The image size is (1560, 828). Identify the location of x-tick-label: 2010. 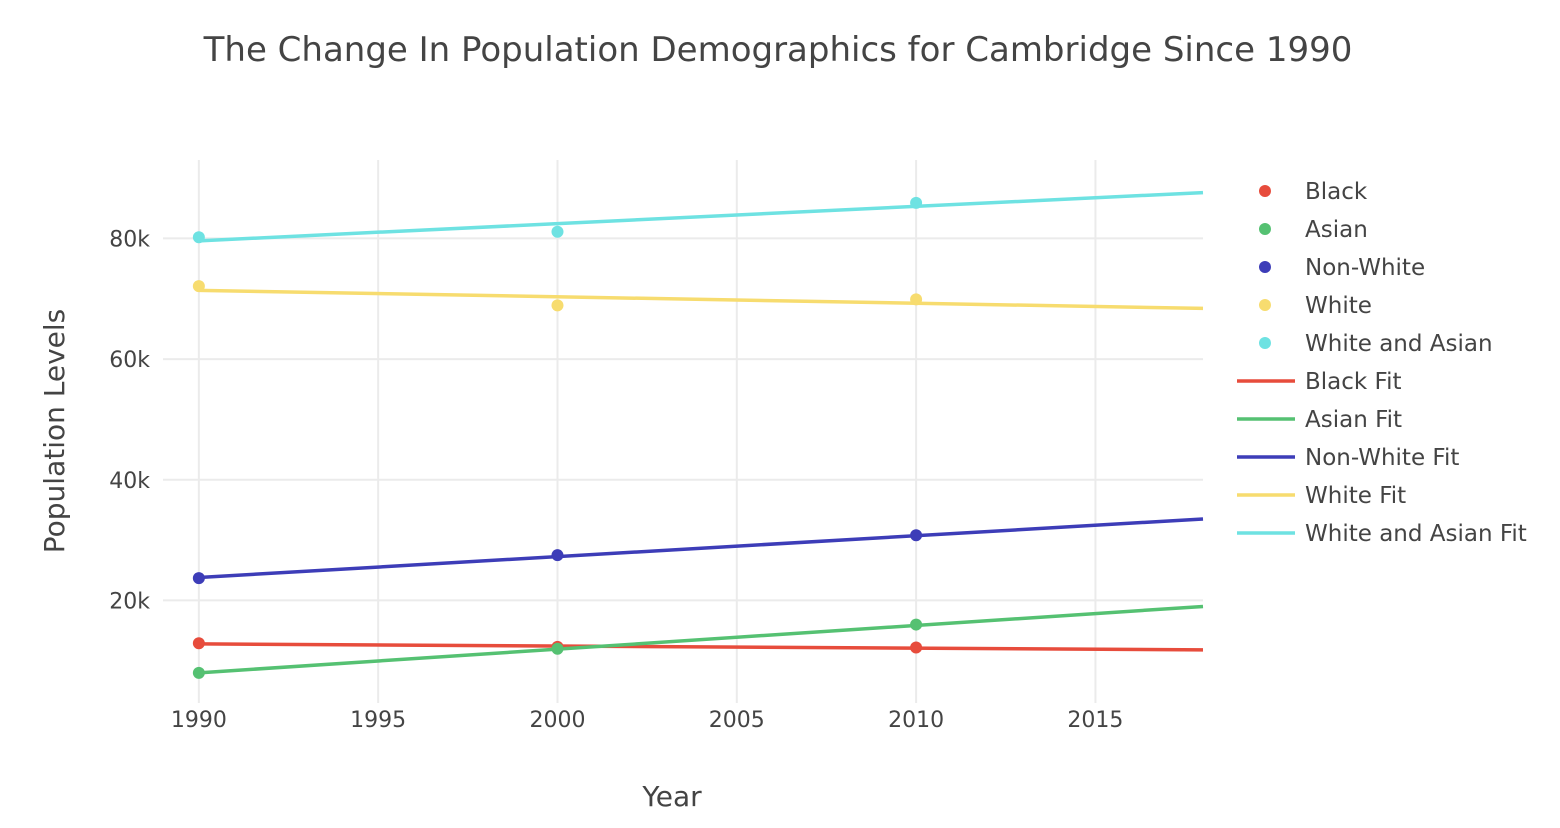
(916, 720).